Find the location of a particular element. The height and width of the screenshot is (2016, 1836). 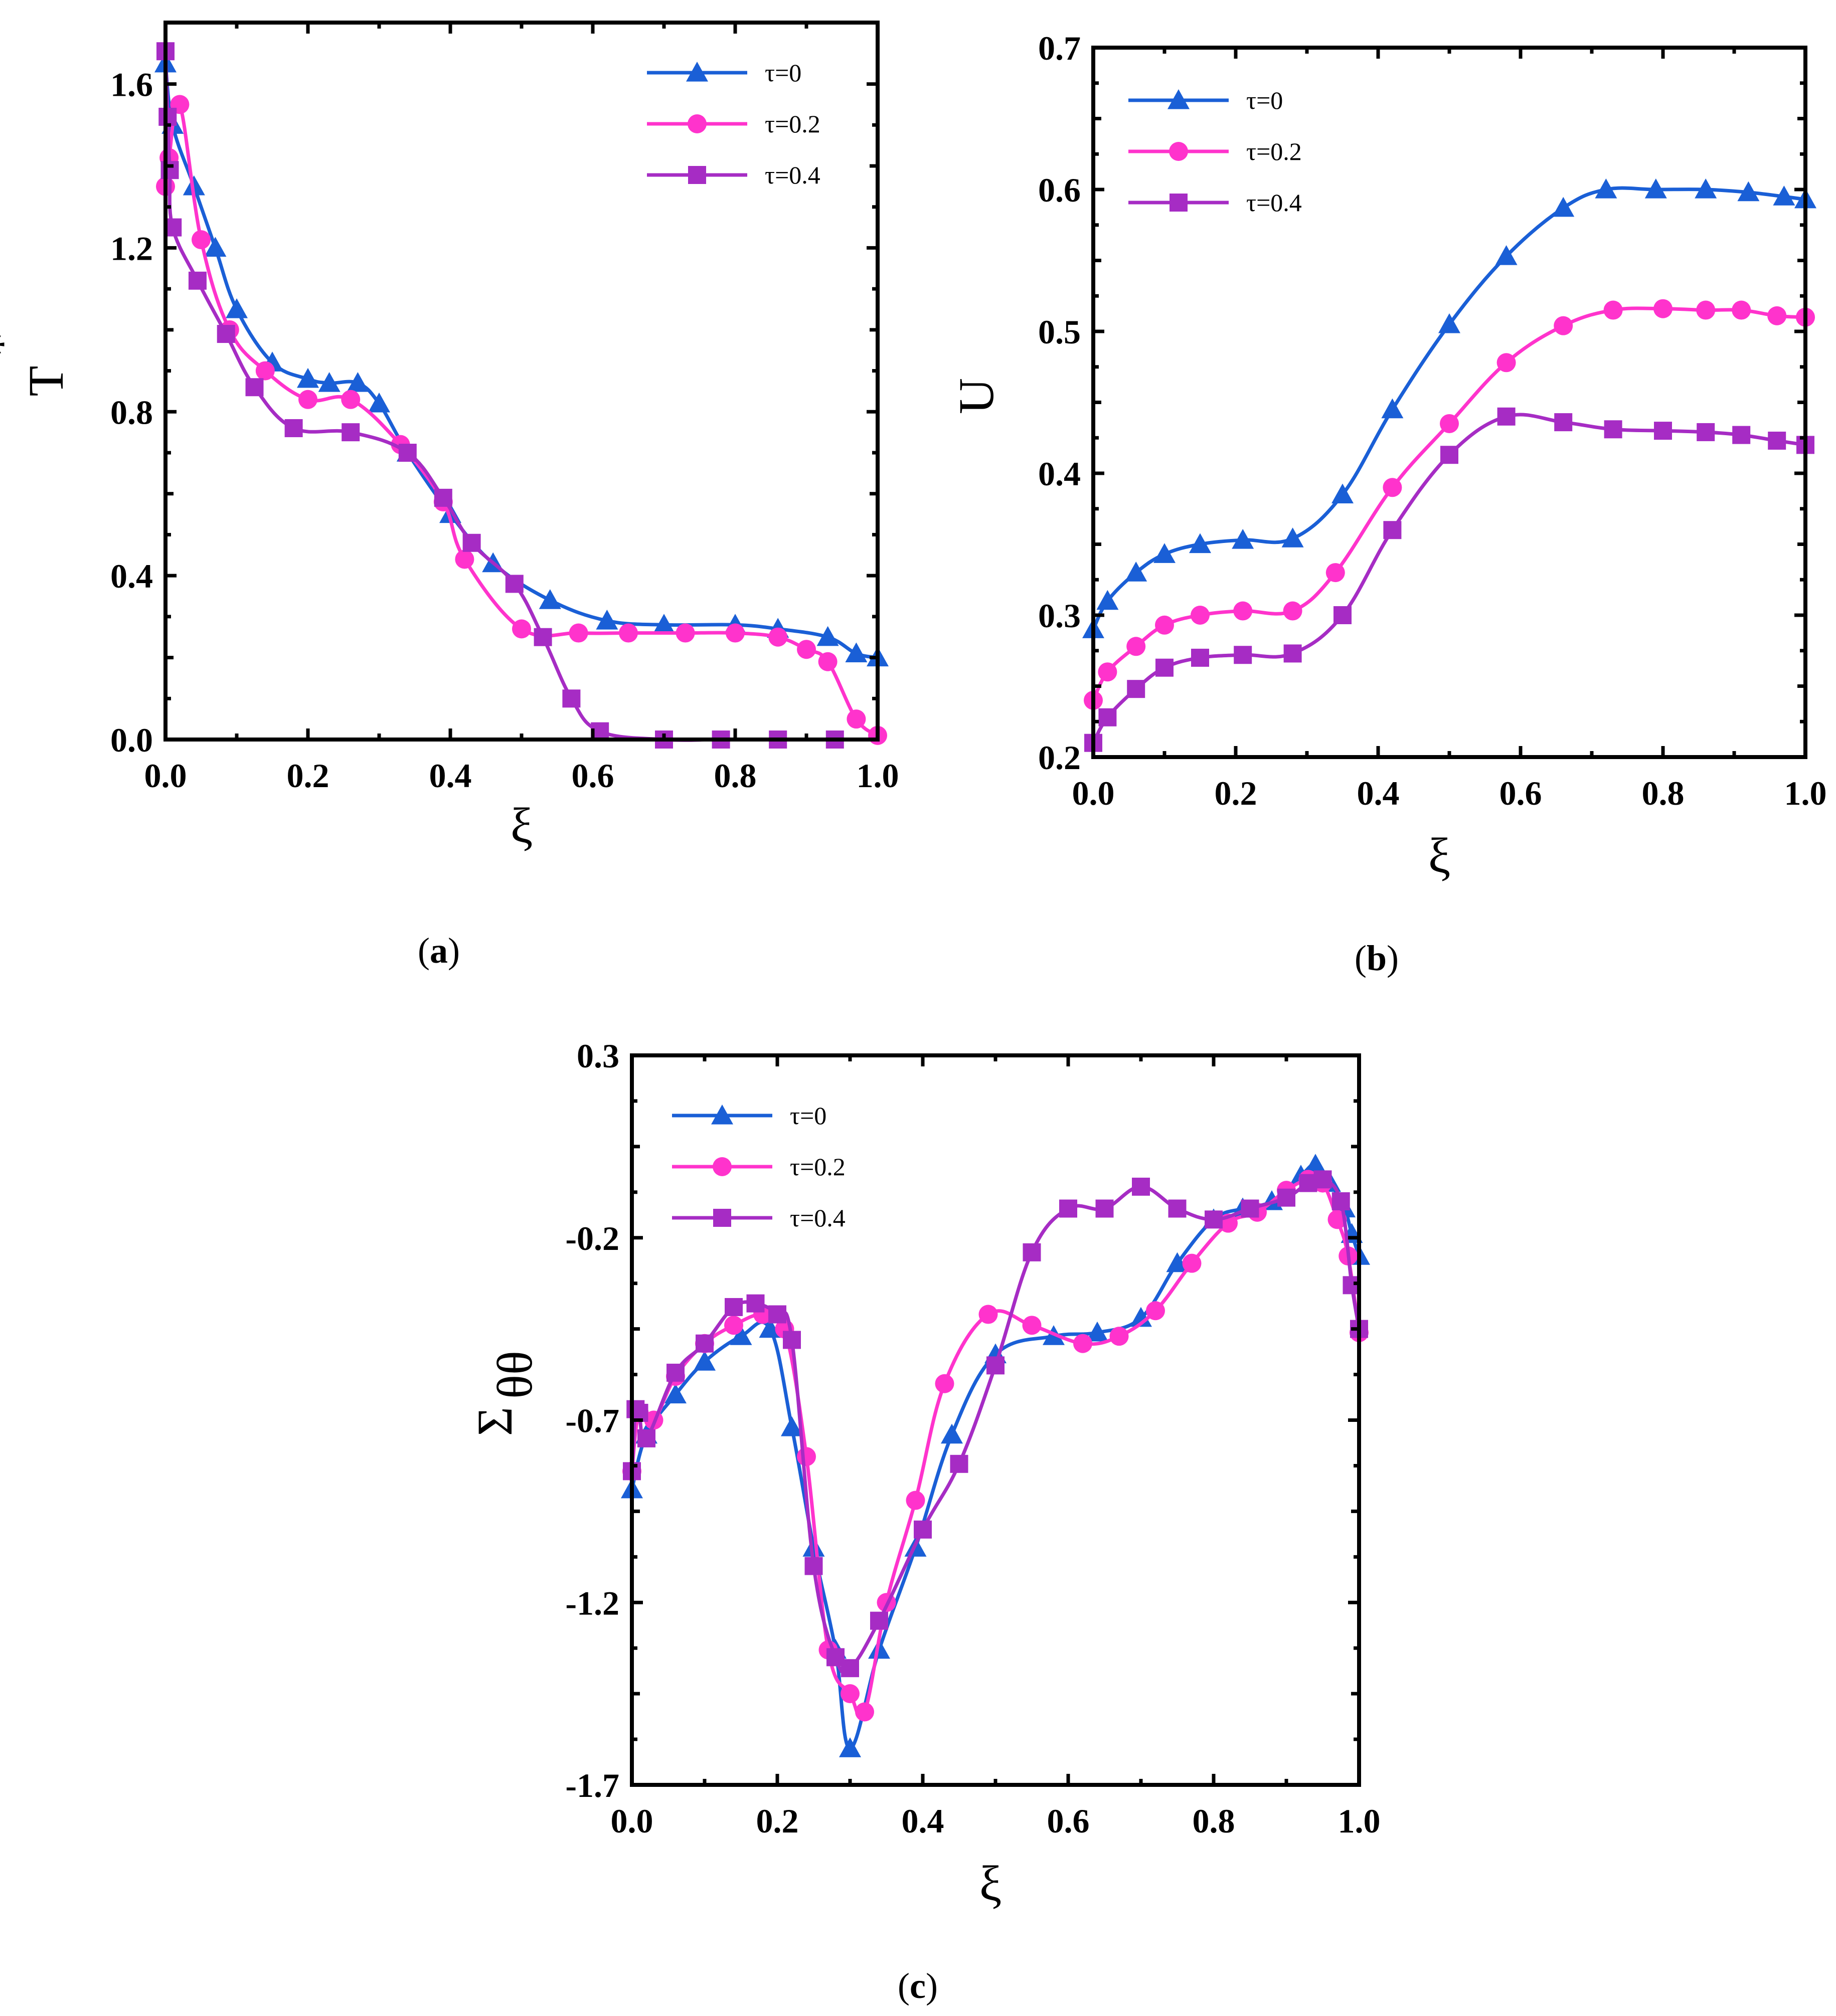

y-axis-label-c: Σ θθ is located at coordinates (505, 1393).